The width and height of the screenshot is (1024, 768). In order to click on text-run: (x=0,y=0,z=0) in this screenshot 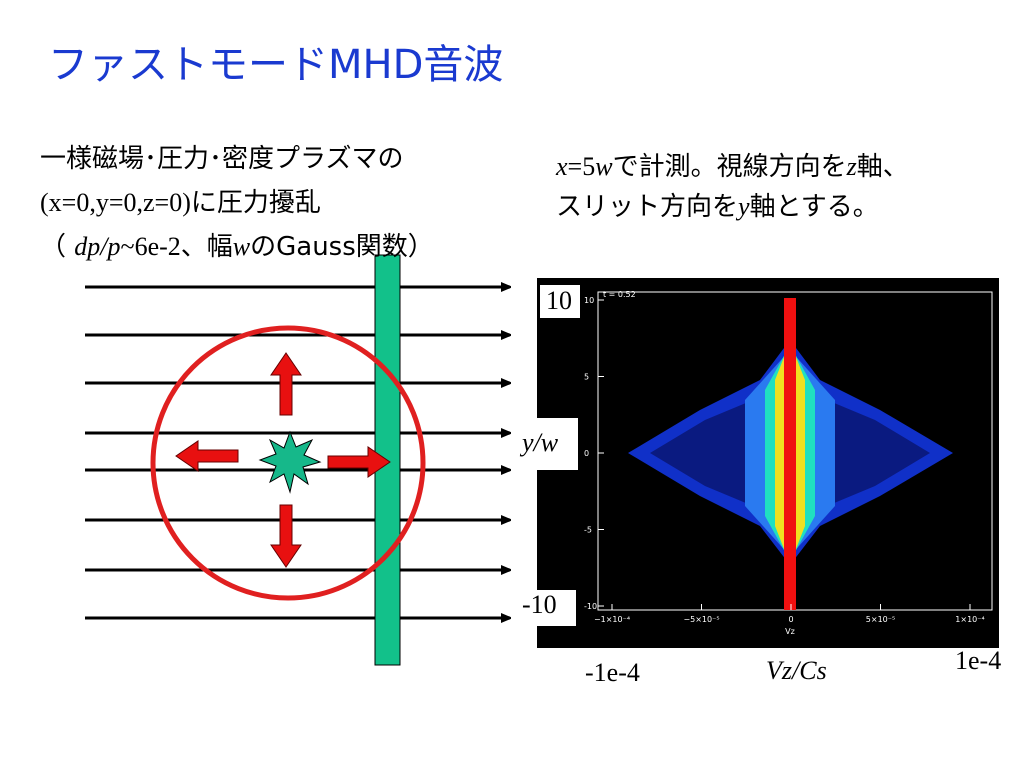, I will do `click(115, 202)`.